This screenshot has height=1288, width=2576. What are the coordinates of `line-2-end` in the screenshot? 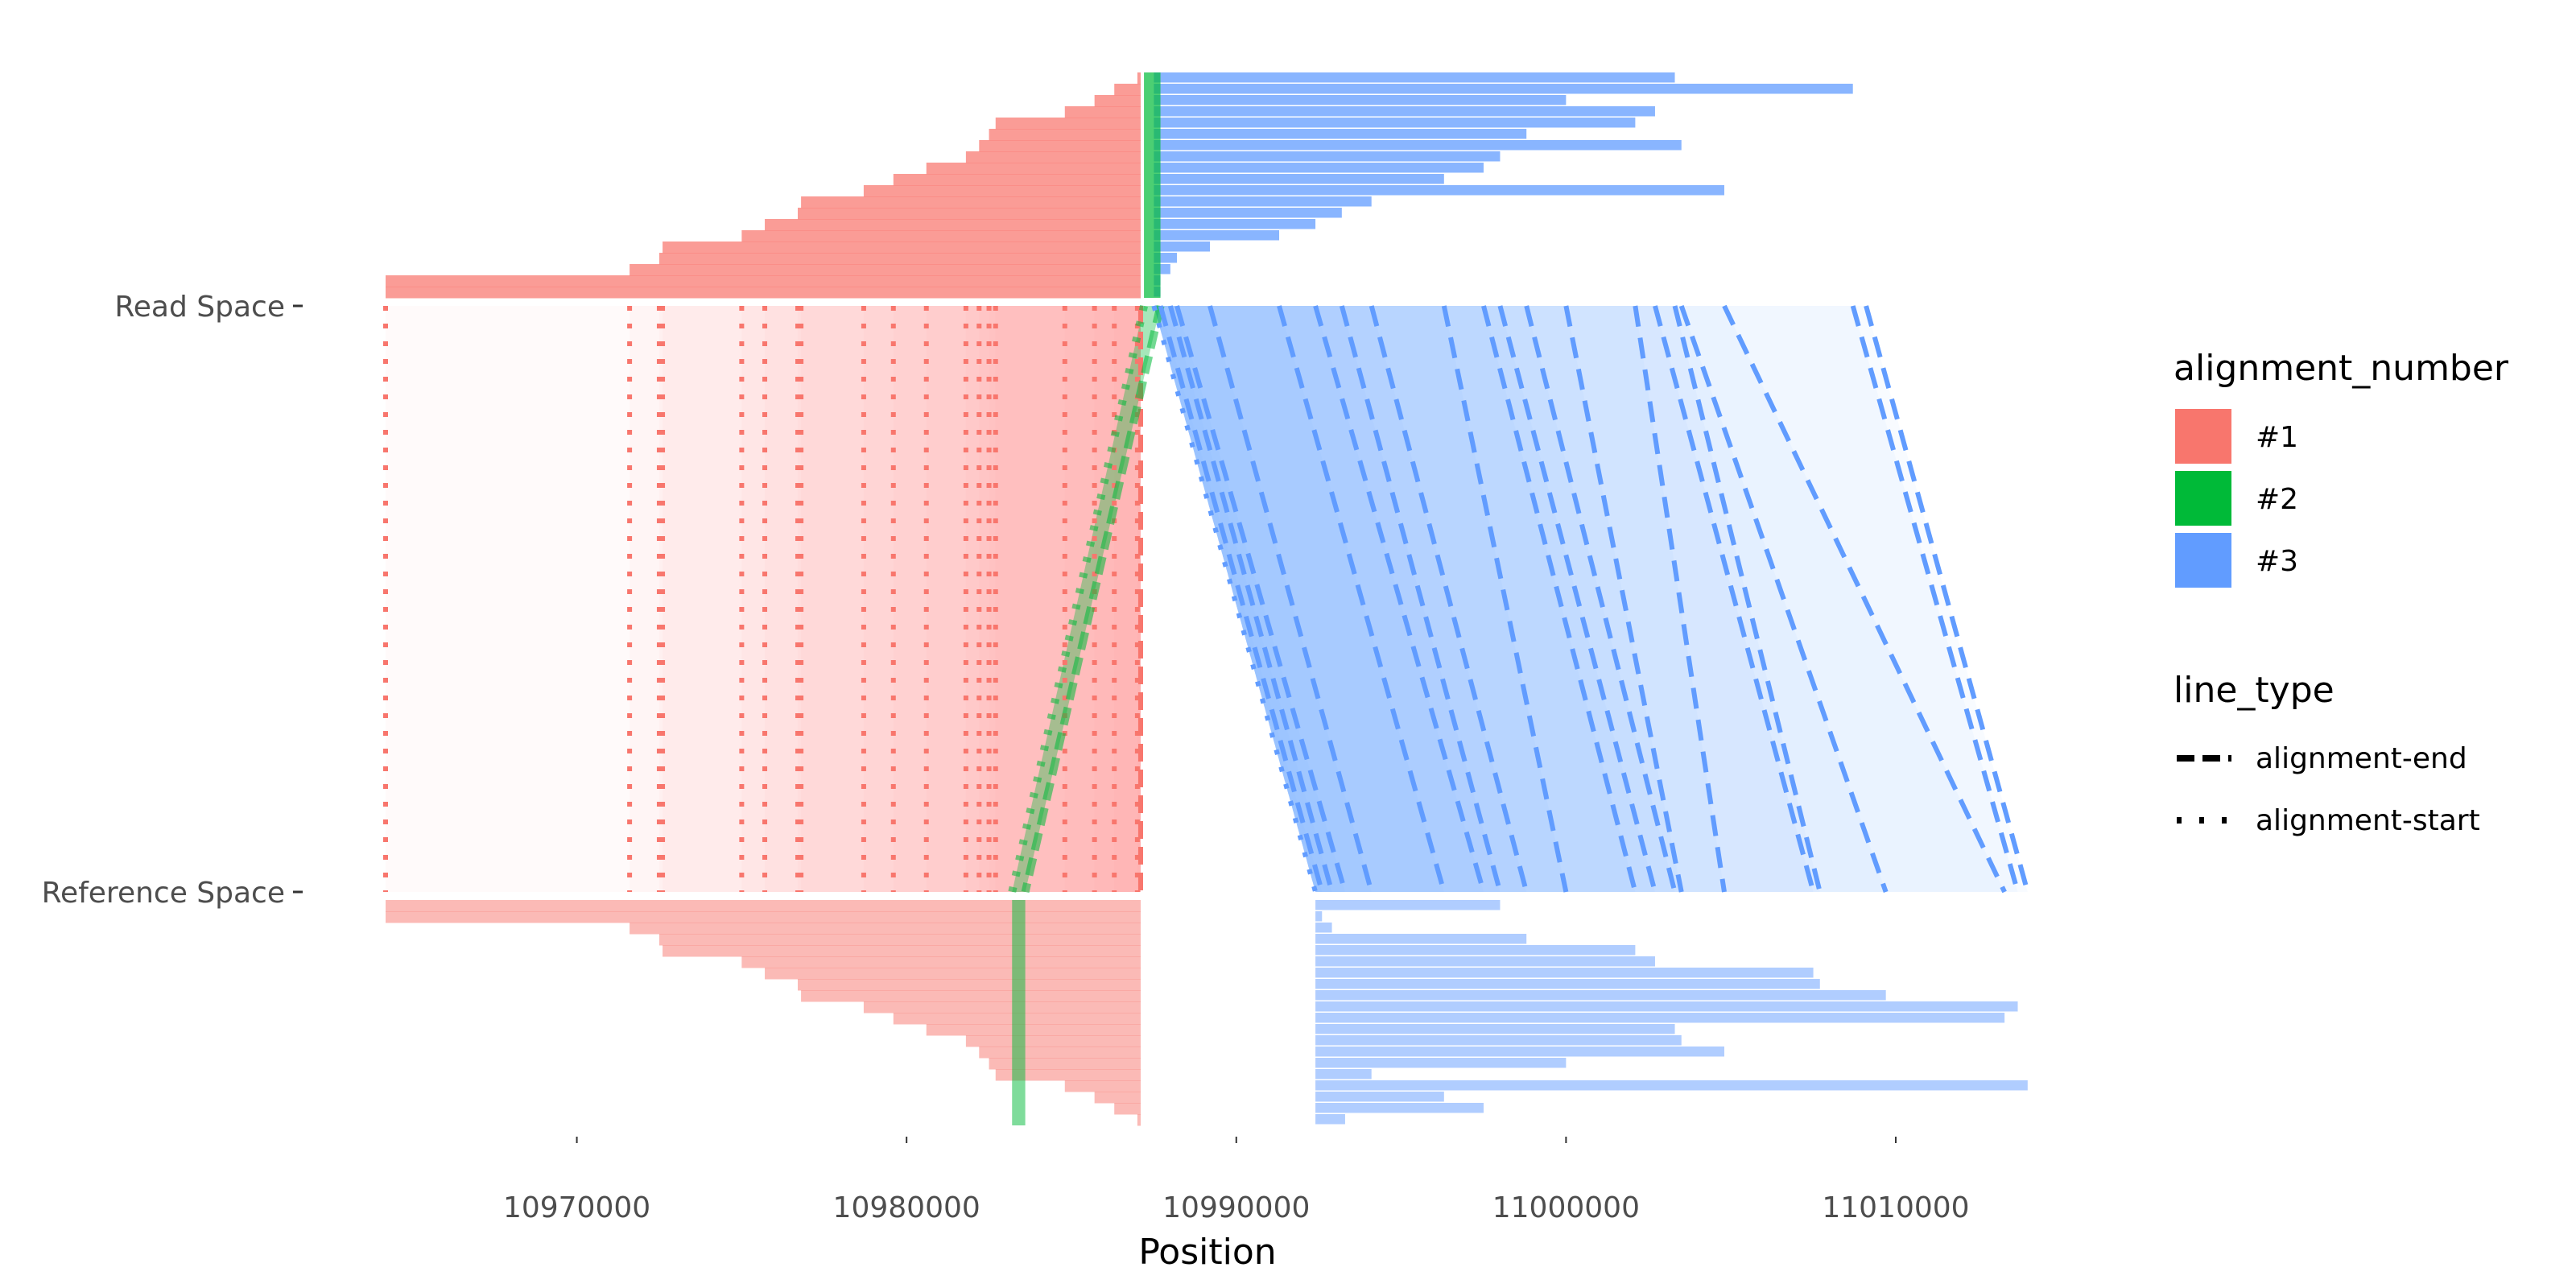 It's located at (1093, 599).